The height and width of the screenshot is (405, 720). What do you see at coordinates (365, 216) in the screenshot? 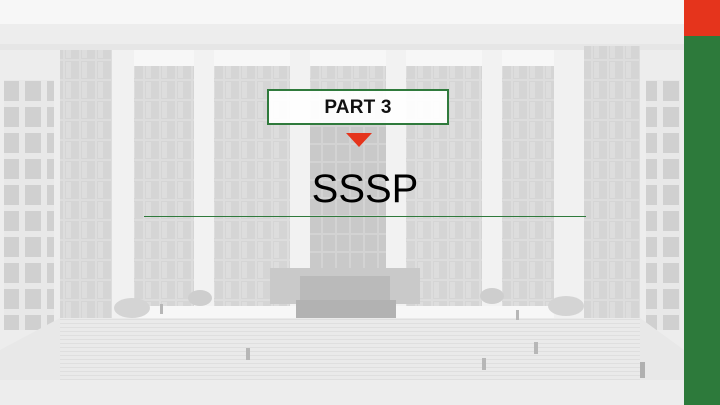
I see `title-divider` at bounding box center [365, 216].